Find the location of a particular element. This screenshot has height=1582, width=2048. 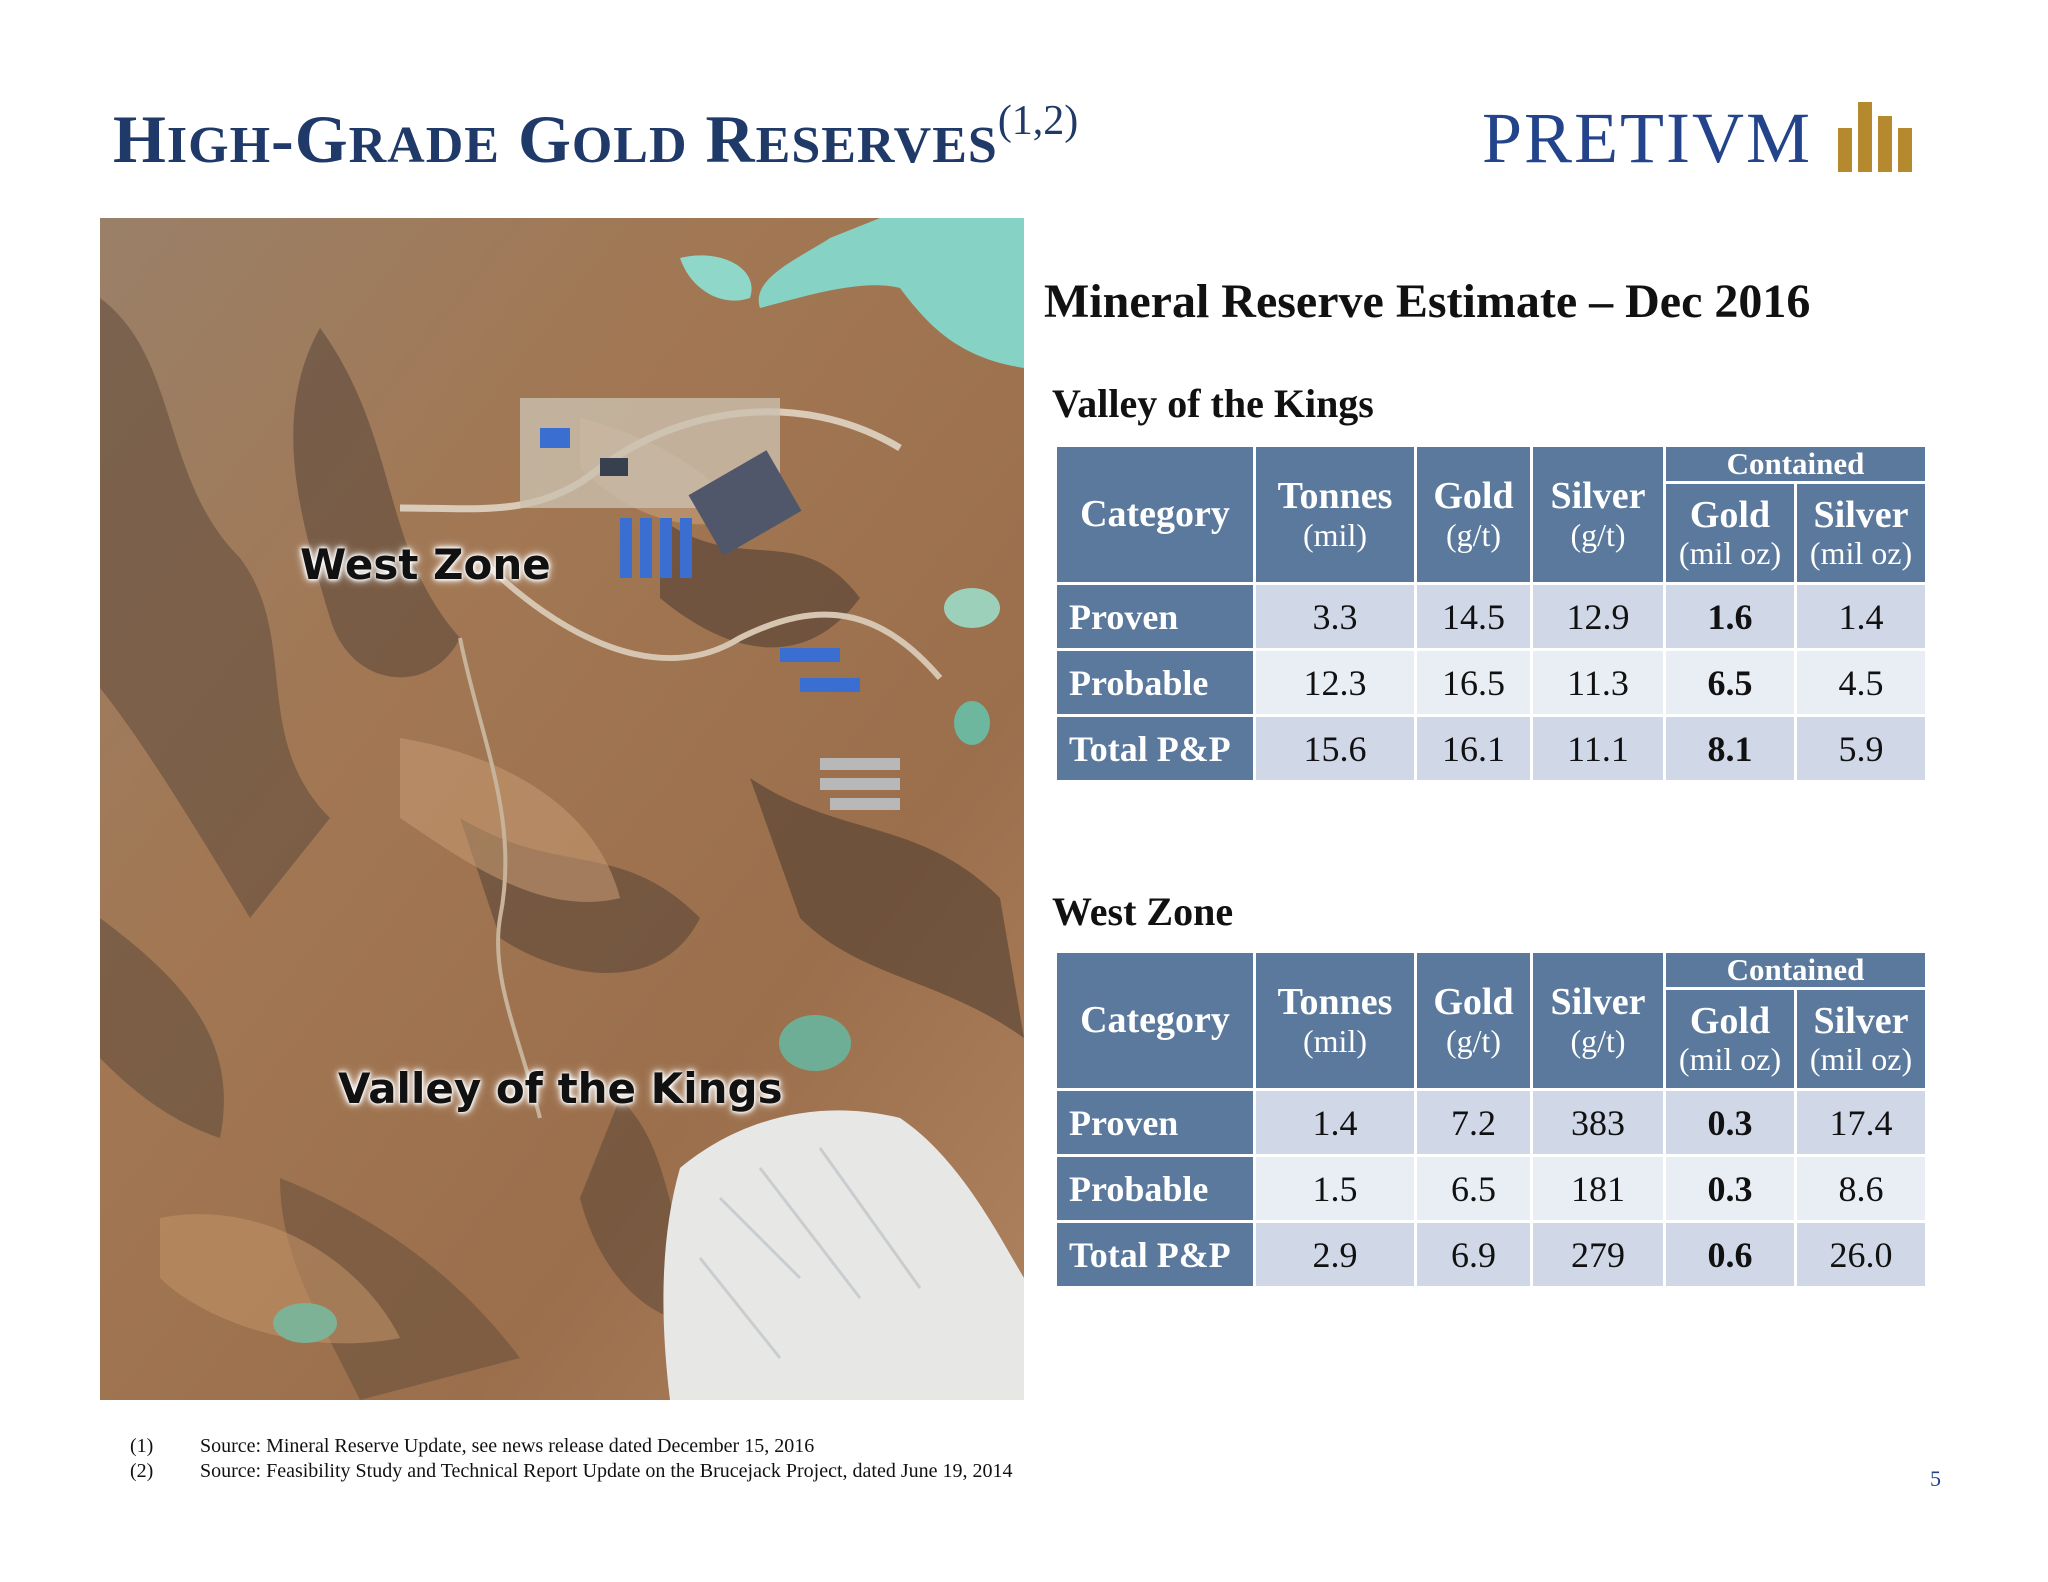

cell-gold-grade: 16.5 is located at coordinates (1473, 683).